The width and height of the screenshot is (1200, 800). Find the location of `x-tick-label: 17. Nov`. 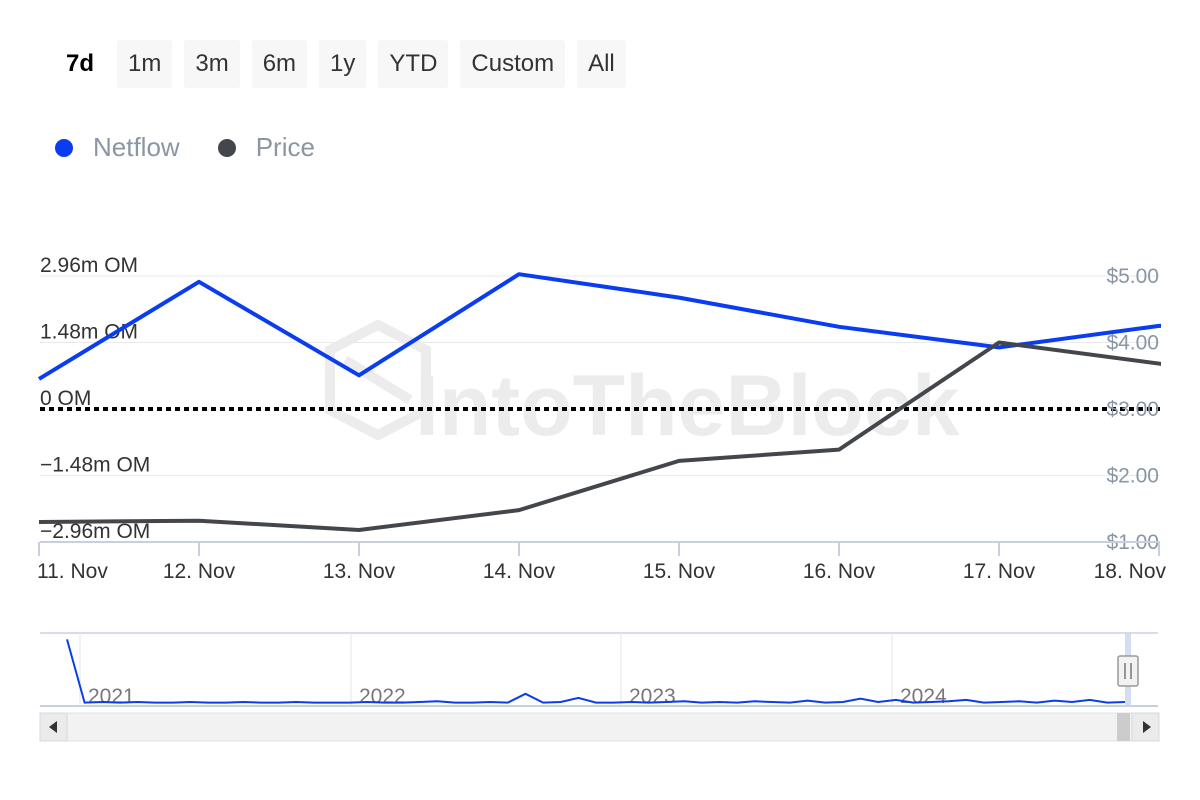

x-tick-label: 17. Nov is located at coordinates (999, 571).